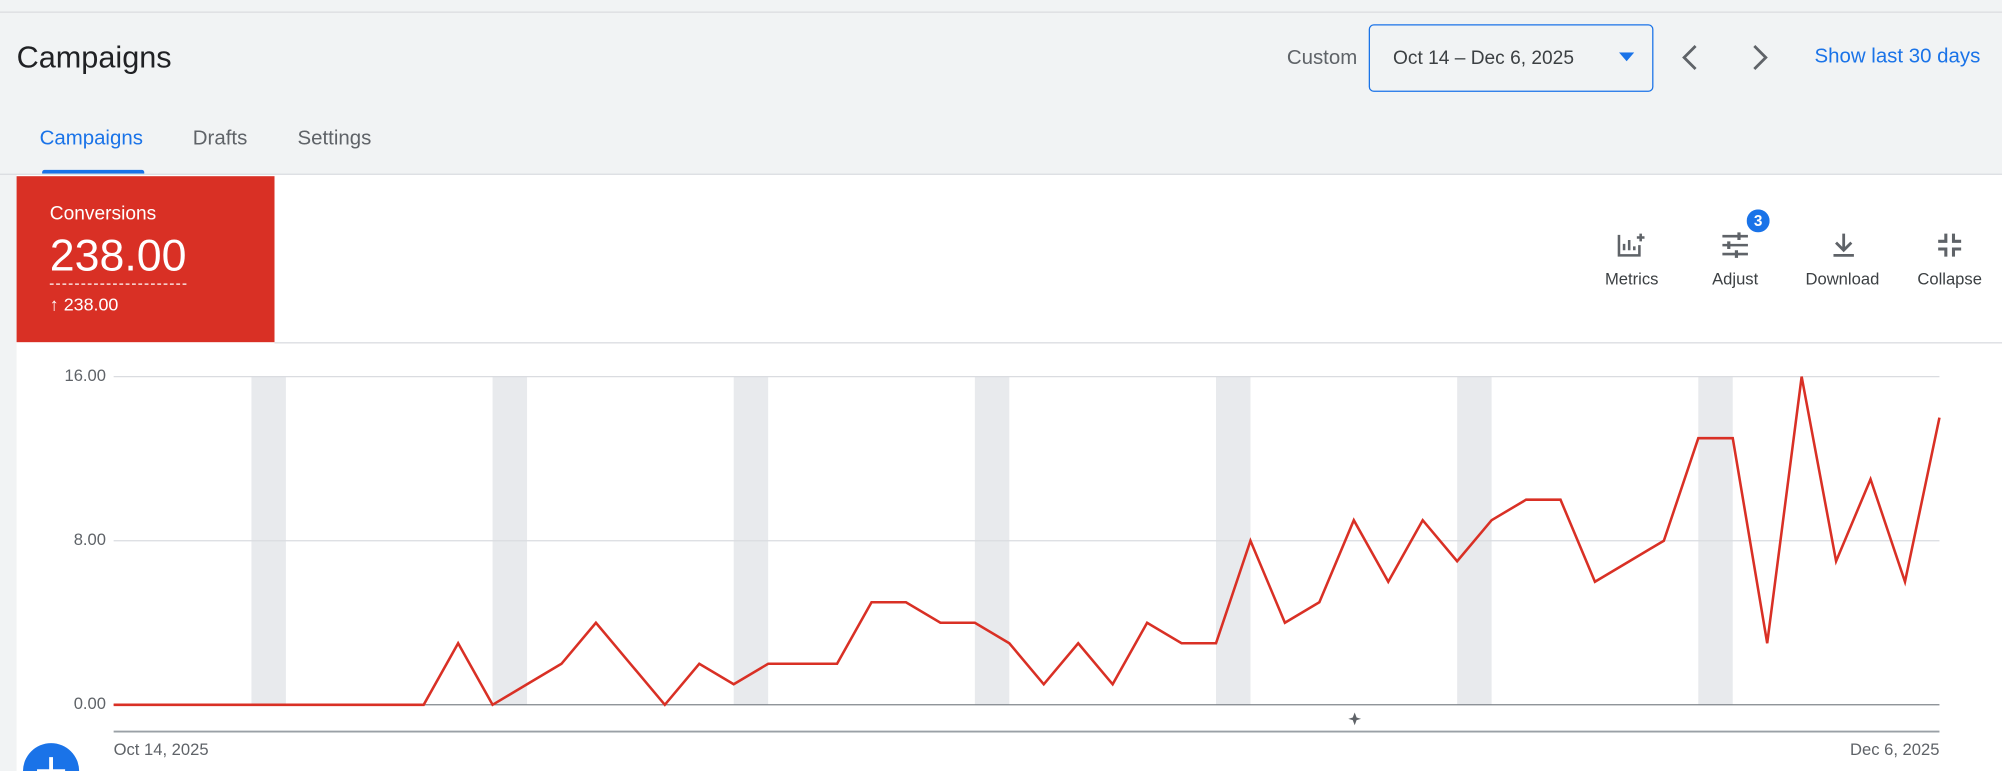 The width and height of the screenshot is (2002, 771). I want to click on badge-count: 3, so click(1758, 220).